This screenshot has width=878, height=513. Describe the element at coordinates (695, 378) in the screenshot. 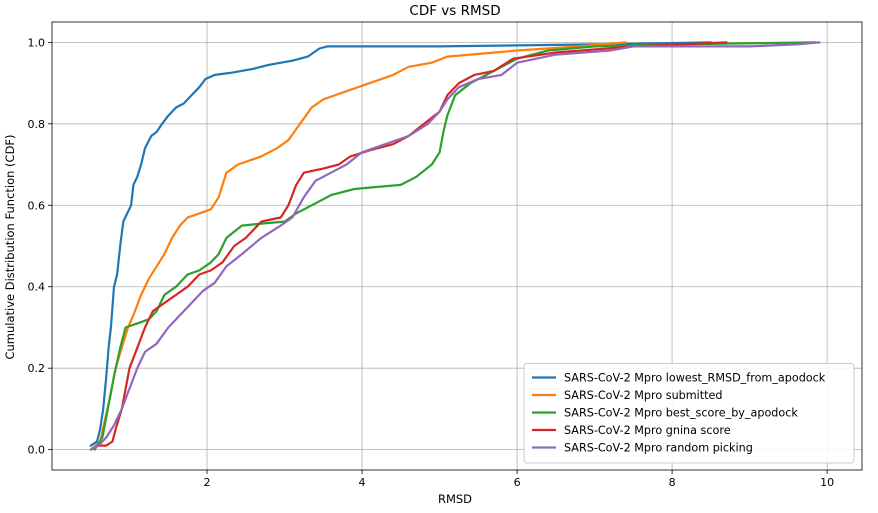

I see `legend-label: SARS-CoV-2 Mpro lowest_RMSD_from_apodock` at that location.